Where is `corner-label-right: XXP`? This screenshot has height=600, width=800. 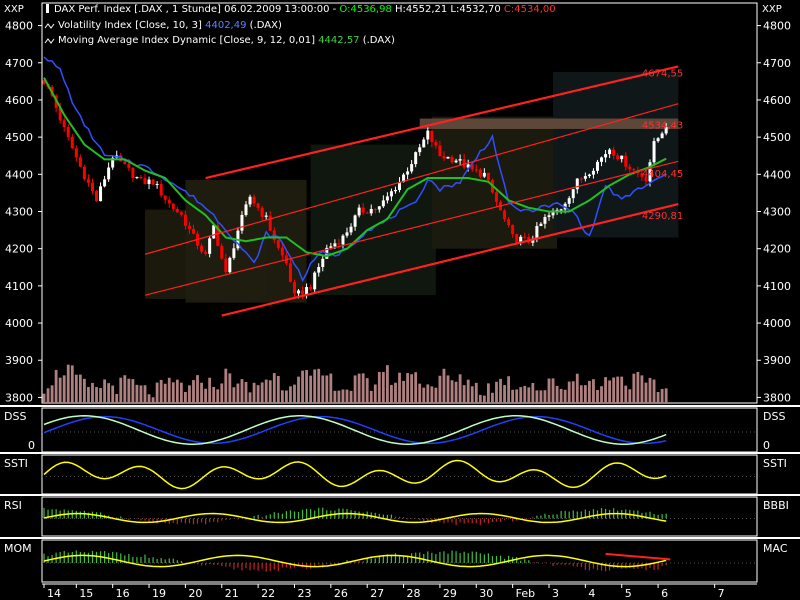 corner-label-right: XXP is located at coordinates (772, 9).